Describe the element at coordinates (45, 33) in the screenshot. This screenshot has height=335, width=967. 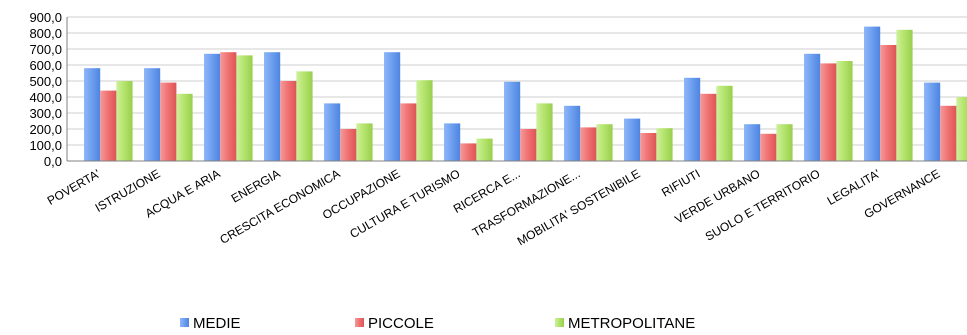
I see `y-tick-label: 800,0` at that location.